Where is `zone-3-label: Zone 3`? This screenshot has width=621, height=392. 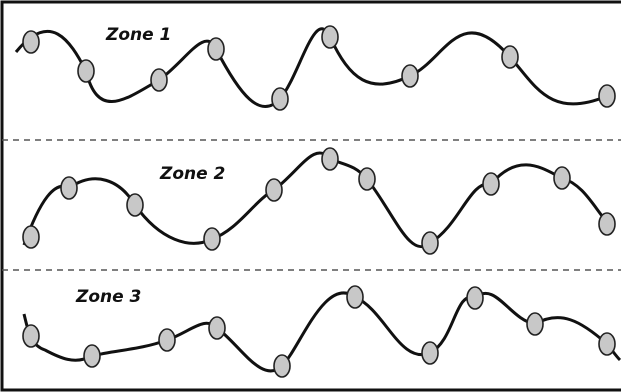 zone-3-label: Zone 3 is located at coordinates (108, 297).